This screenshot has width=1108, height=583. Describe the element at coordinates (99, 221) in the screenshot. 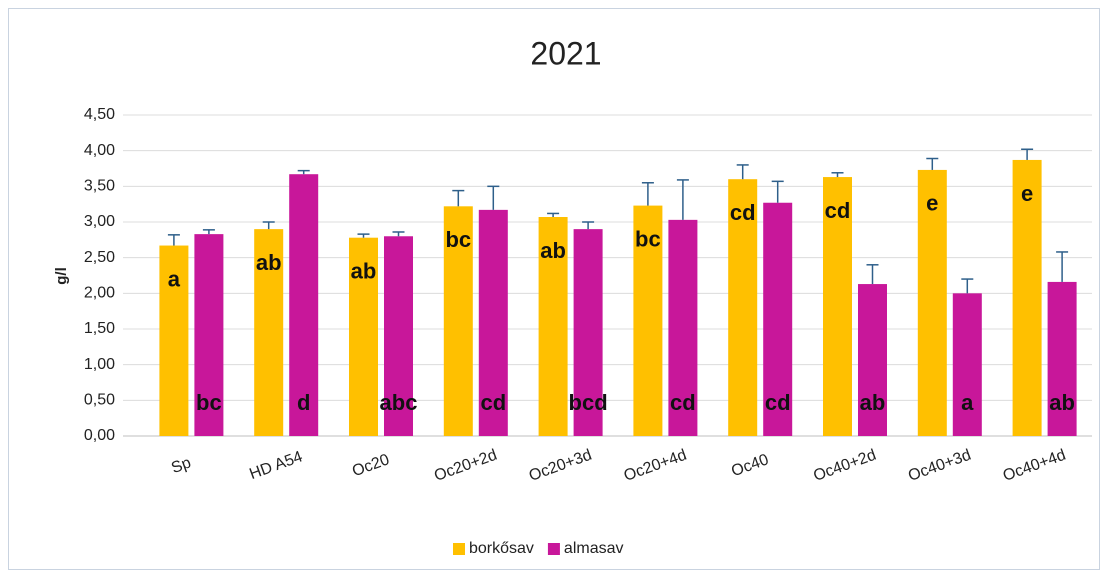

I see `y-tick-label: 3,00` at that location.